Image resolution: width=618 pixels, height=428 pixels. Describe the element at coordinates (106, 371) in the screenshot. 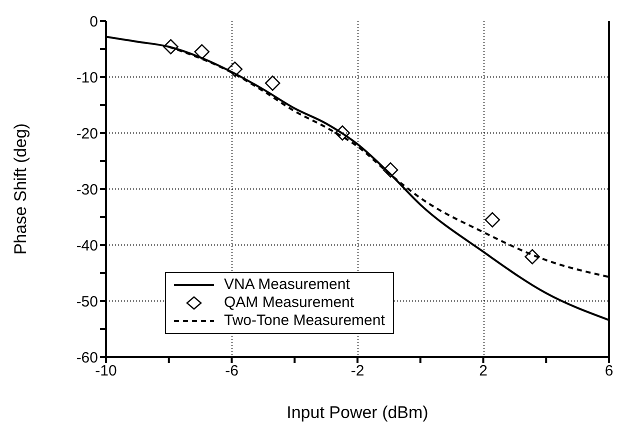

I see `x-tick-label: -10` at that location.